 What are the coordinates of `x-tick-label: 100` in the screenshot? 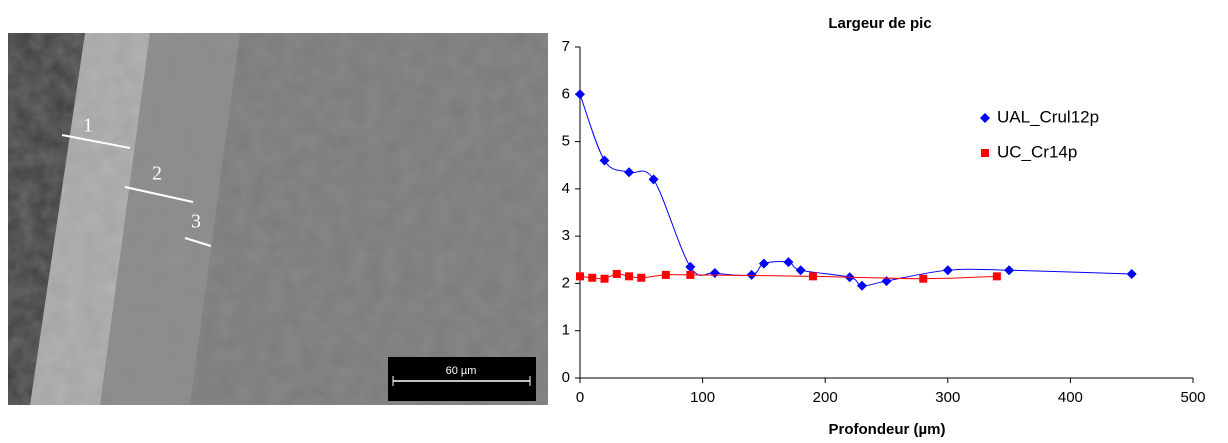 It's located at (702, 397).